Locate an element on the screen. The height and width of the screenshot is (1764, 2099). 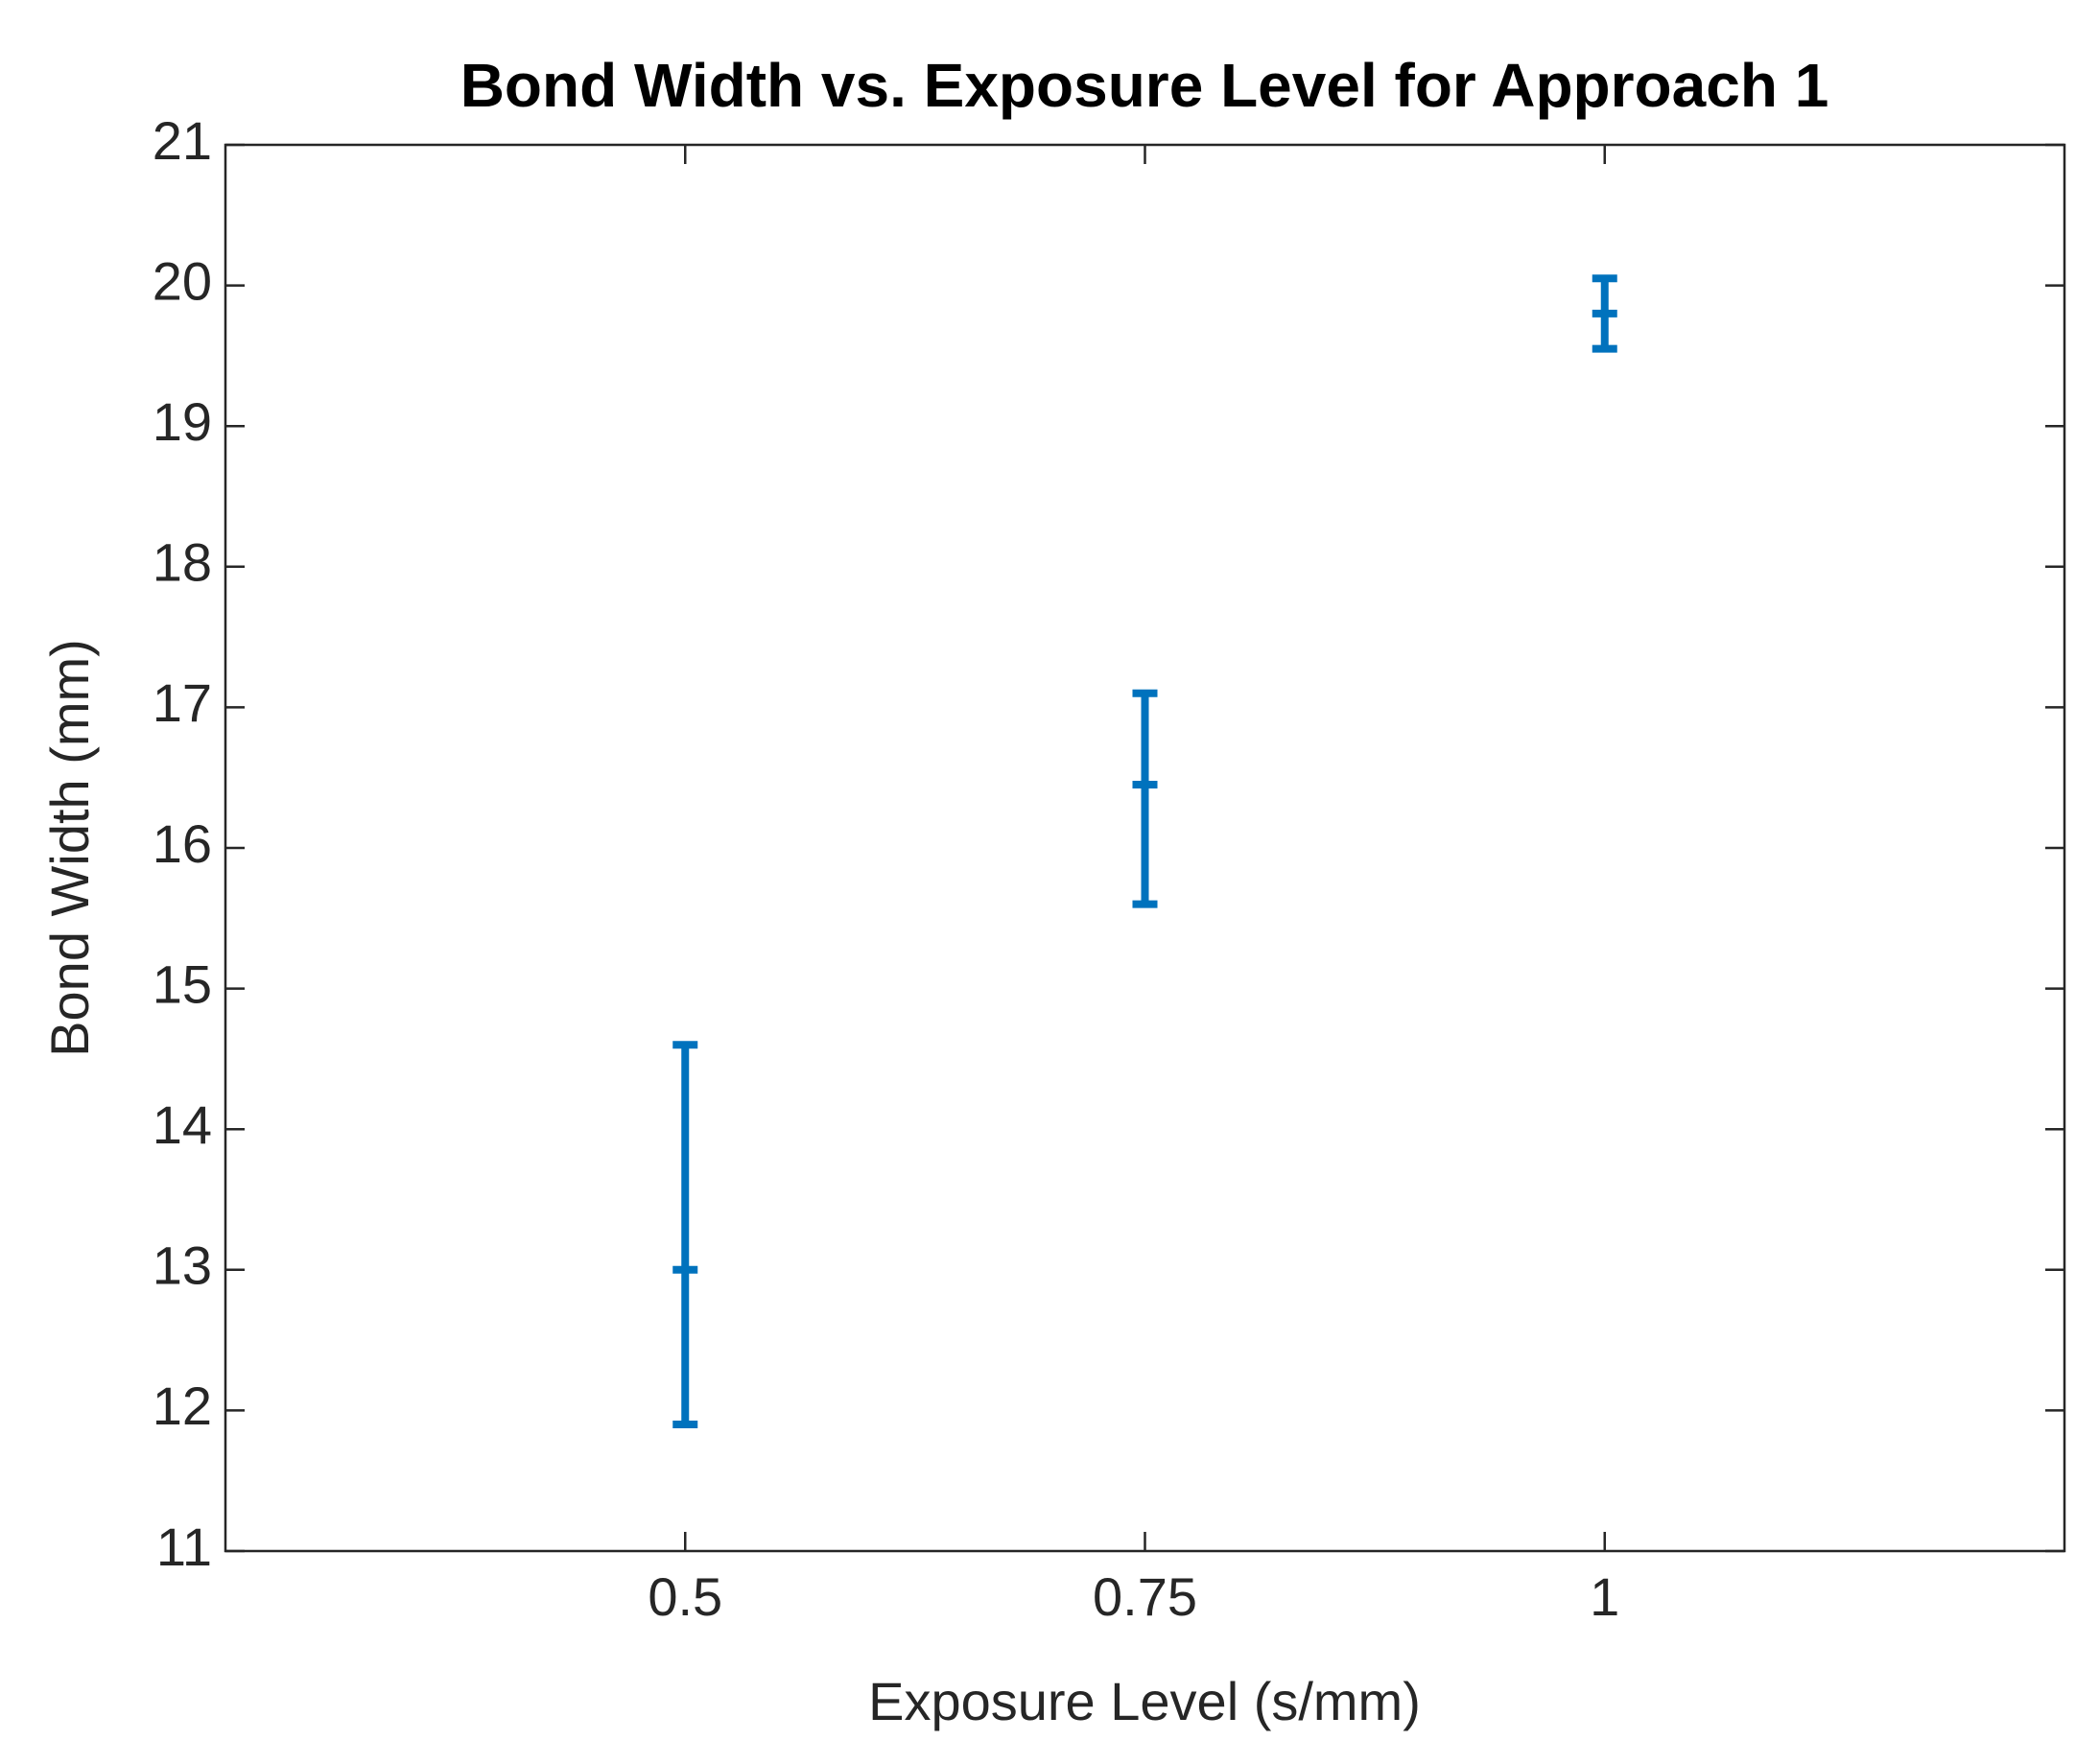
y-tick-label: 21 is located at coordinates (182, 140).